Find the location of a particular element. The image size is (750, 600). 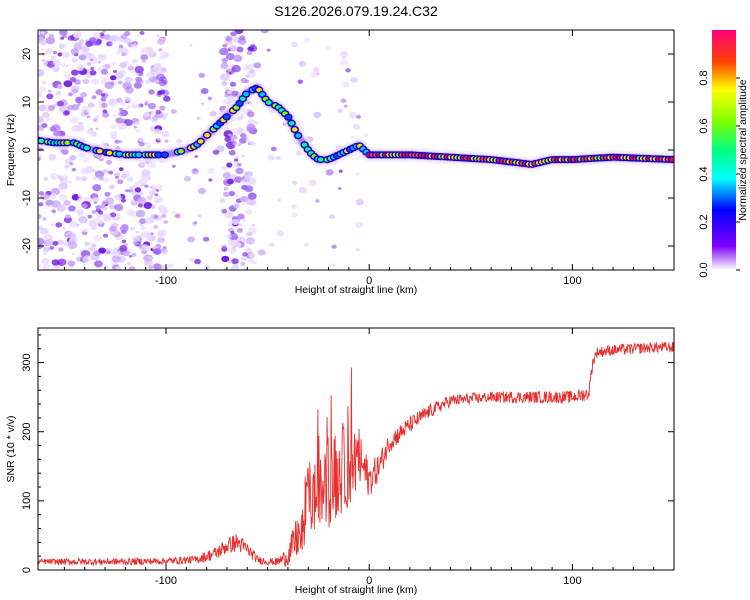

snr-y-tick-label: 100 is located at coordinates (27, 501).